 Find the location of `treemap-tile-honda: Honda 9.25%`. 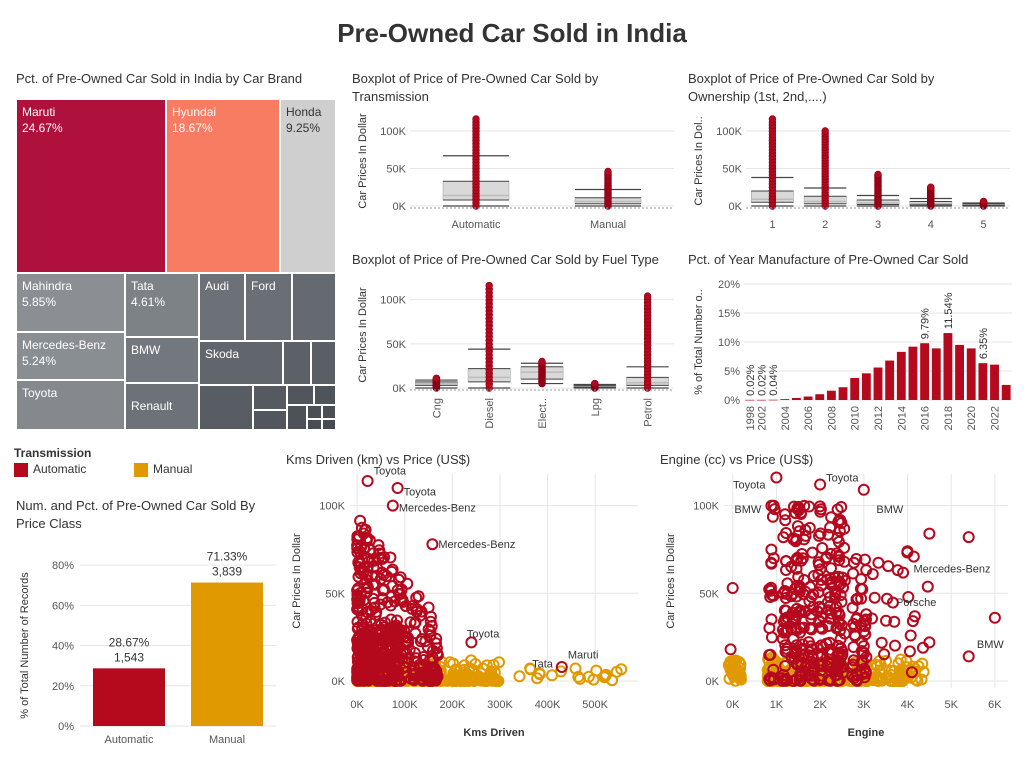

treemap-tile-honda: Honda 9.25% is located at coordinates (308, 186).